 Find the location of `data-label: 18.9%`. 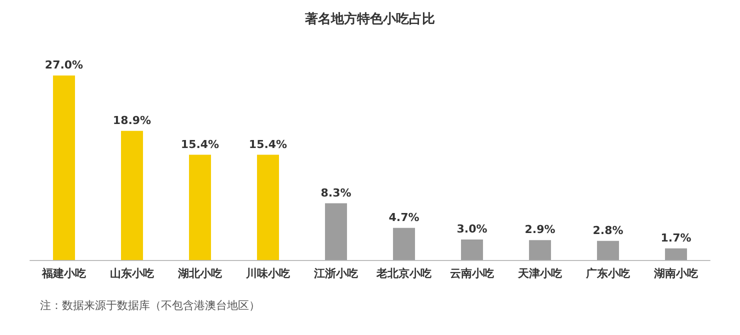

data-label: 18.9% is located at coordinates (132, 120).